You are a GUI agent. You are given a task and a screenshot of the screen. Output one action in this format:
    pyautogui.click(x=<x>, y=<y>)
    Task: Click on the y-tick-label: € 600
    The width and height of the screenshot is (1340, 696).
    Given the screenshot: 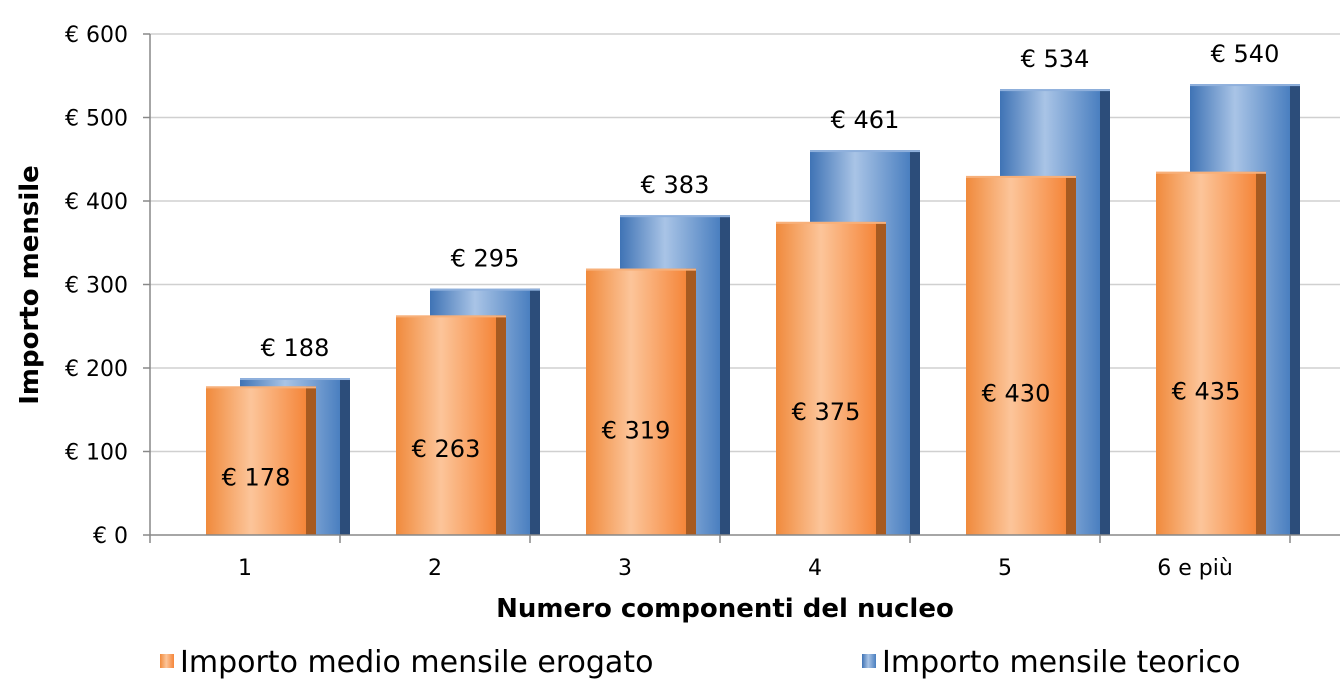 What is the action you would take?
    pyautogui.click(x=96, y=35)
    